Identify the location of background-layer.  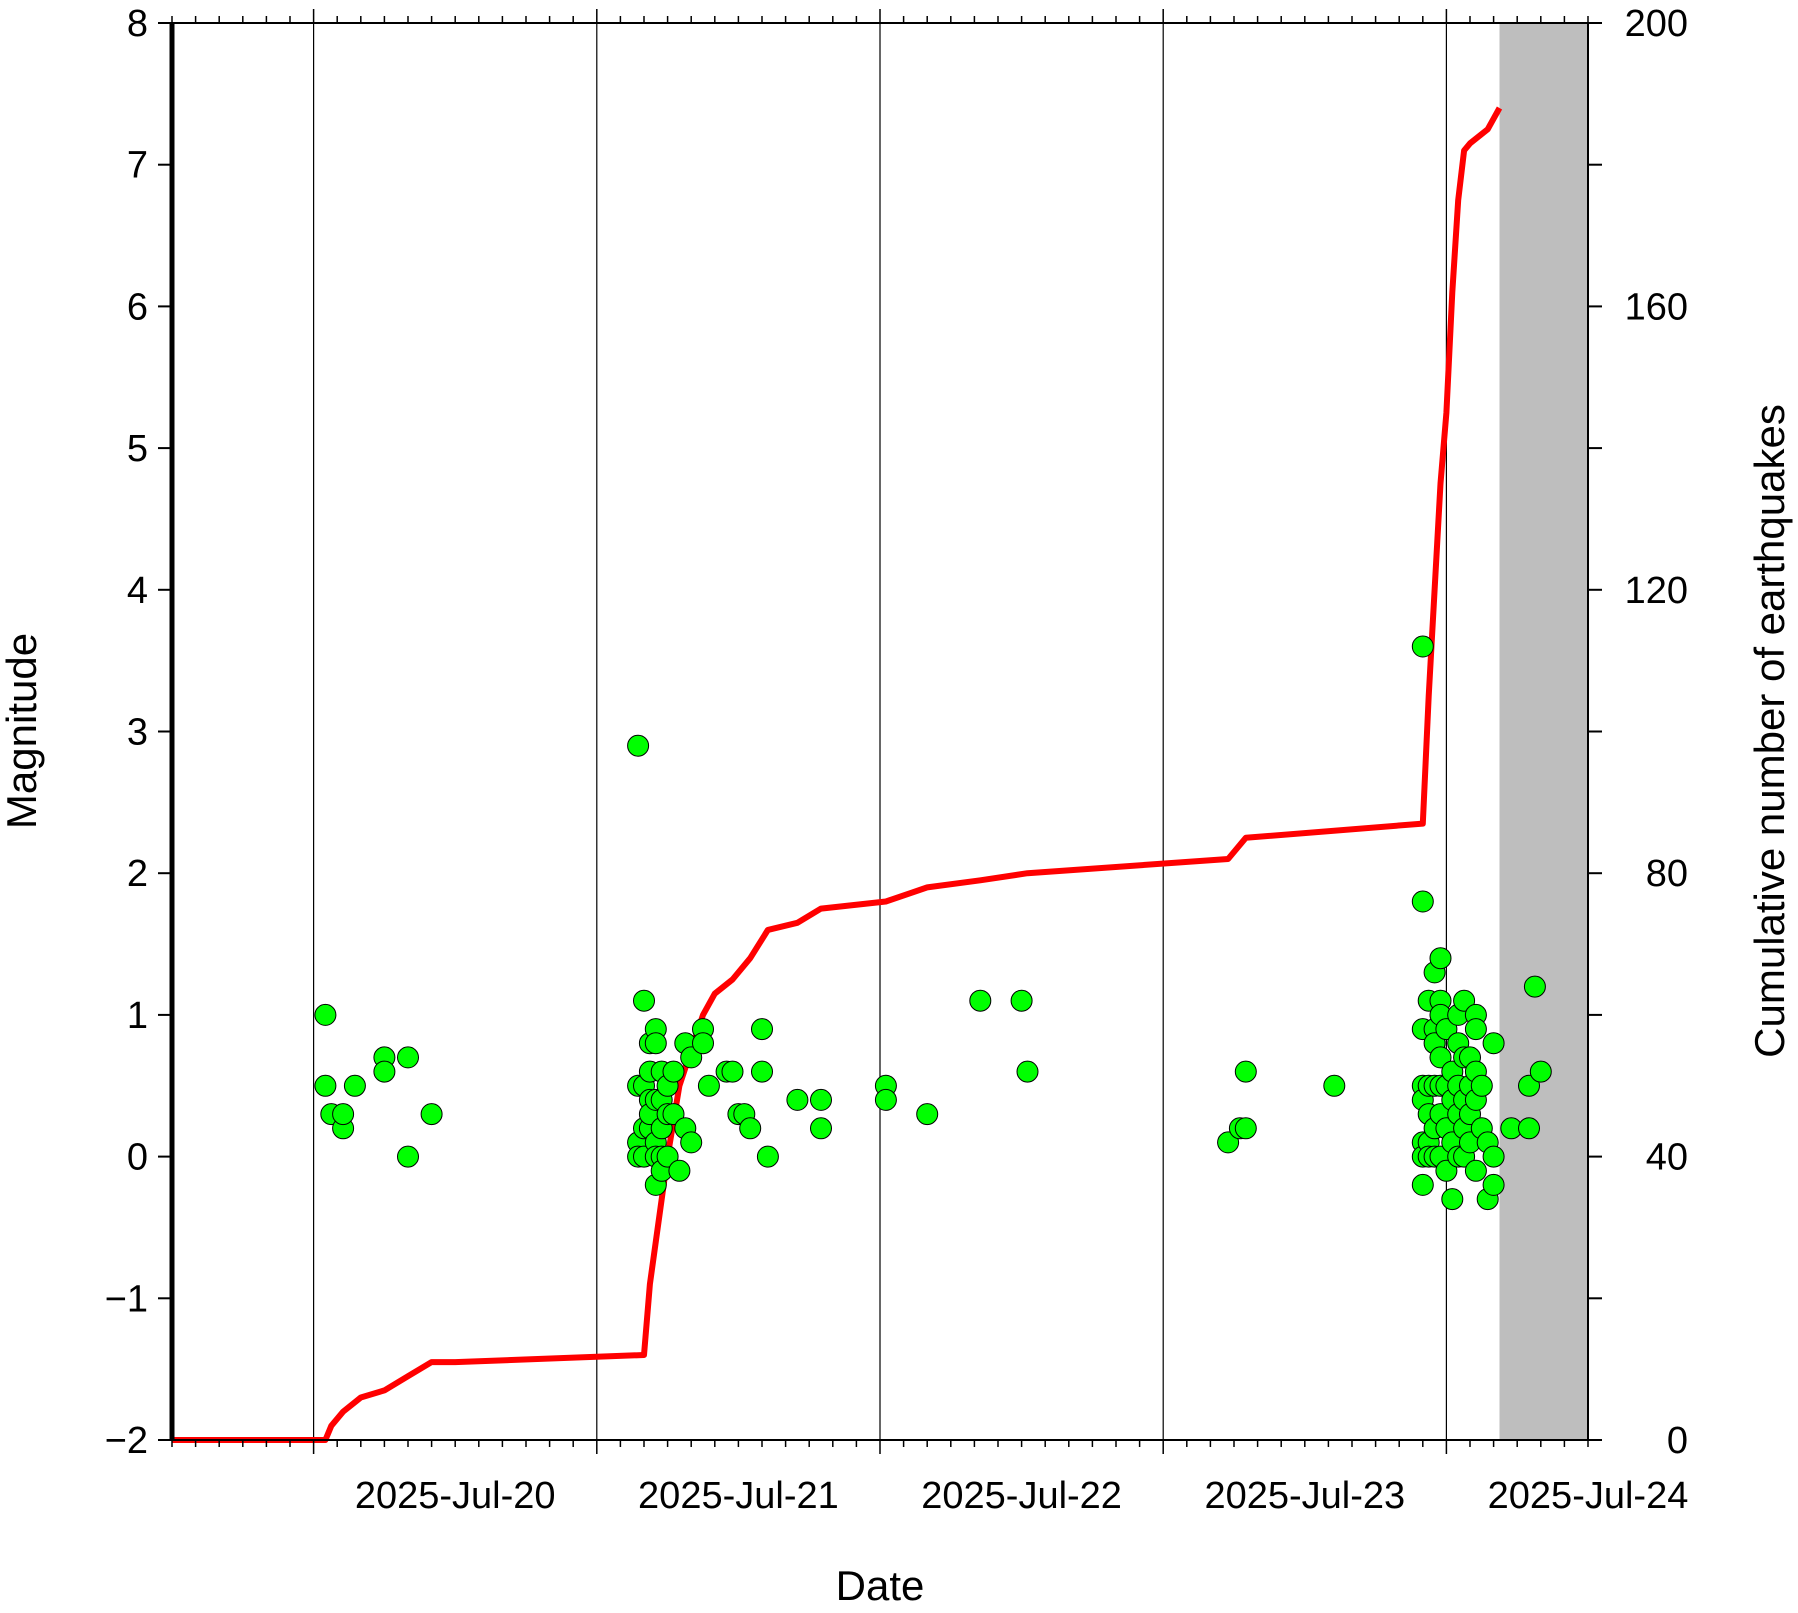
(1543, 731).